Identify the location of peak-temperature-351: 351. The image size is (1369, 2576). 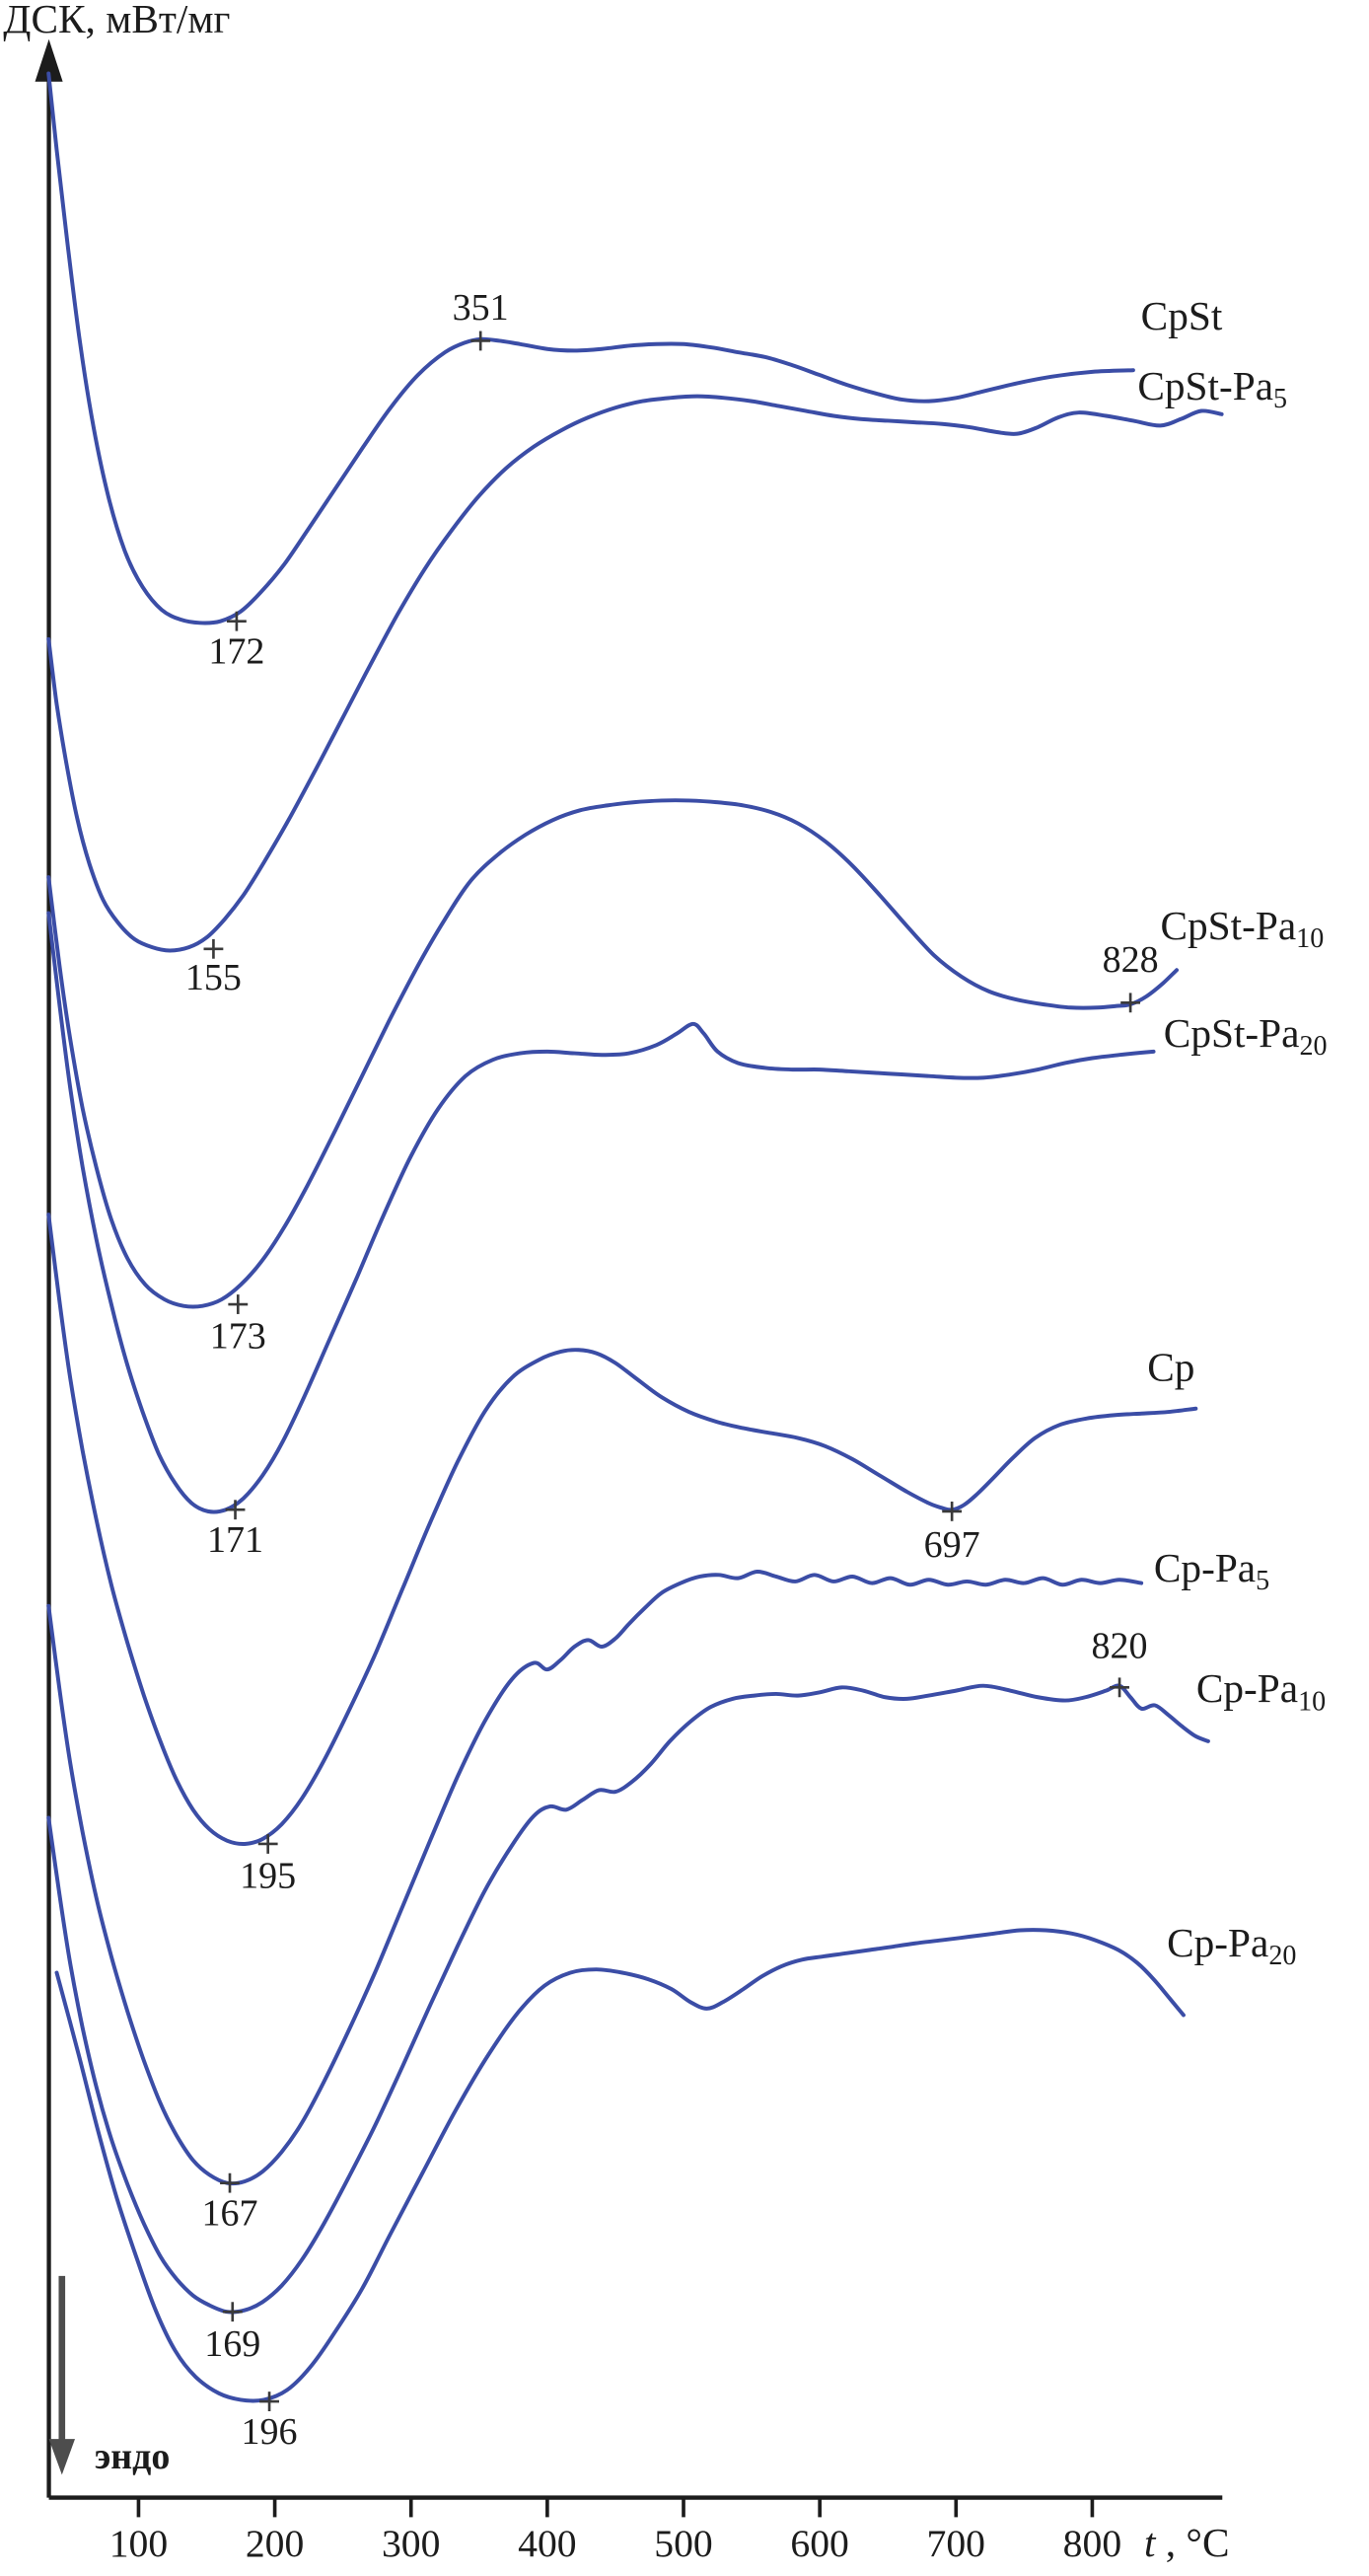
(481, 308).